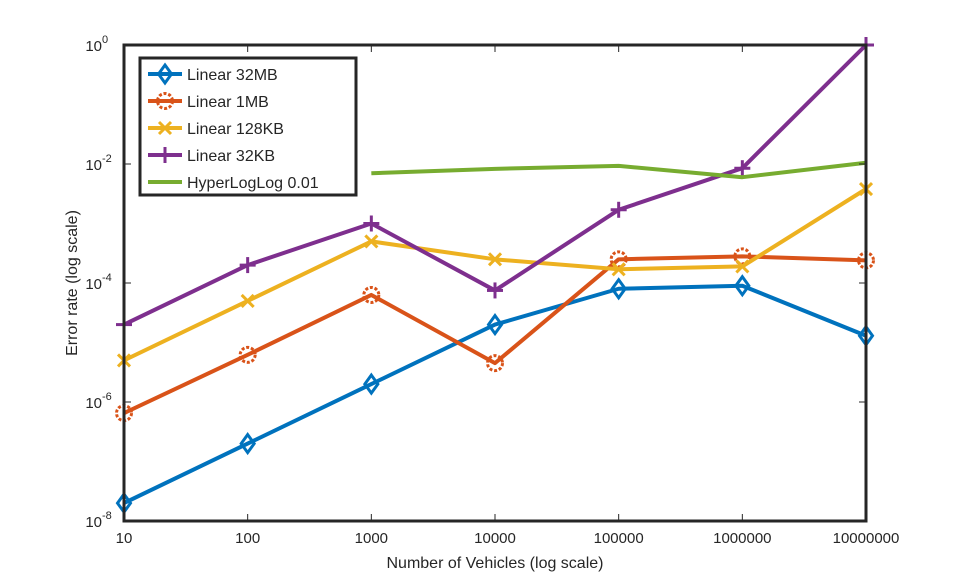 The width and height of the screenshot is (957, 583). Describe the element at coordinates (742, 538) in the screenshot. I see `x-tick-label: 1000000` at that location.